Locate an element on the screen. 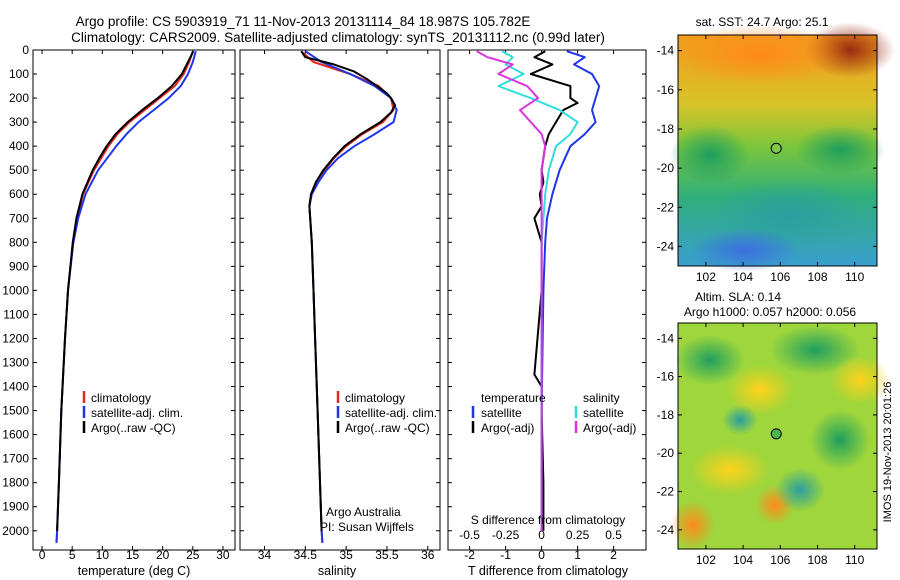 This screenshot has width=900, height=580. depth-tick-label: 1700 is located at coordinates (15, 459).